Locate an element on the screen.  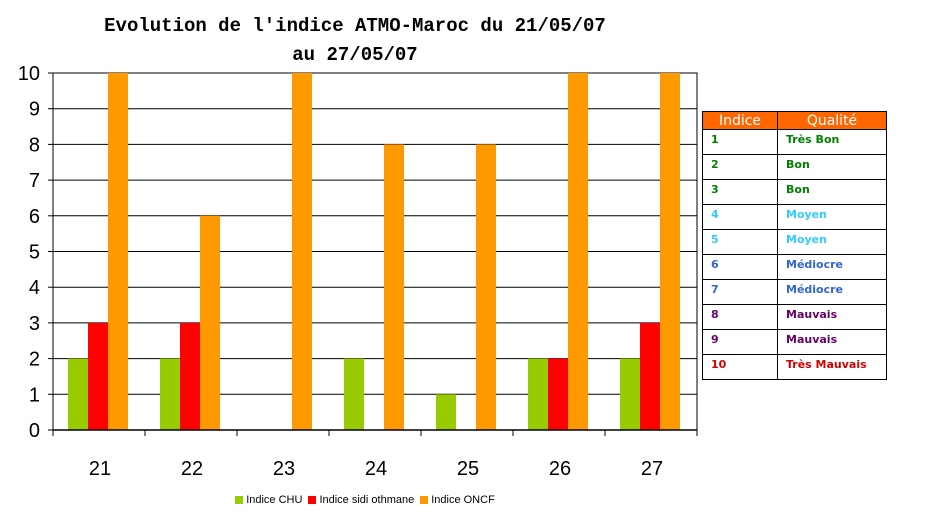
legend-label: Indice sidi othmane is located at coordinates (367, 500).